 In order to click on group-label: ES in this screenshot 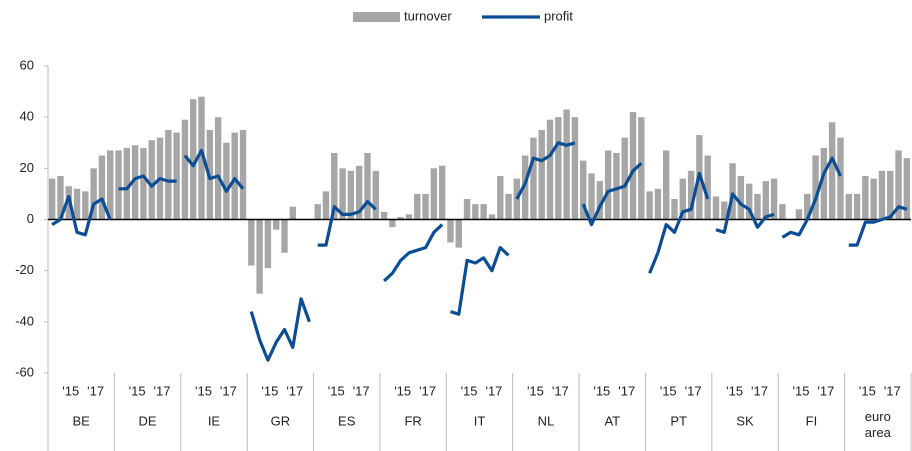, I will do `click(347, 420)`.